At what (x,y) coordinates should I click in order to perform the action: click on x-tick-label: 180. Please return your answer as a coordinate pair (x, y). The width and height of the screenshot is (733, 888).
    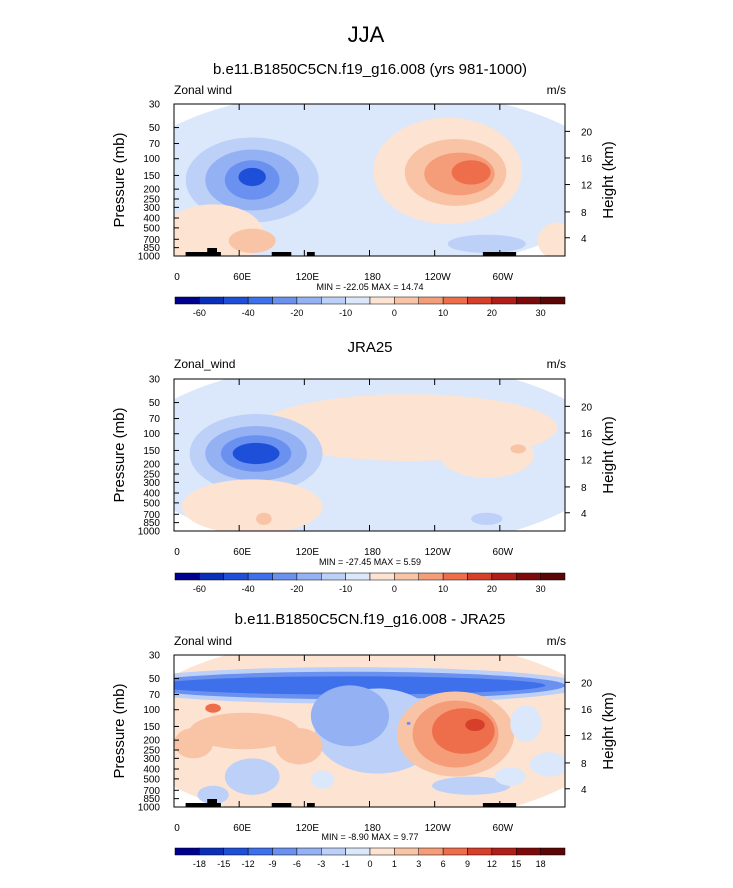
    Looking at the image, I should click on (372, 552).